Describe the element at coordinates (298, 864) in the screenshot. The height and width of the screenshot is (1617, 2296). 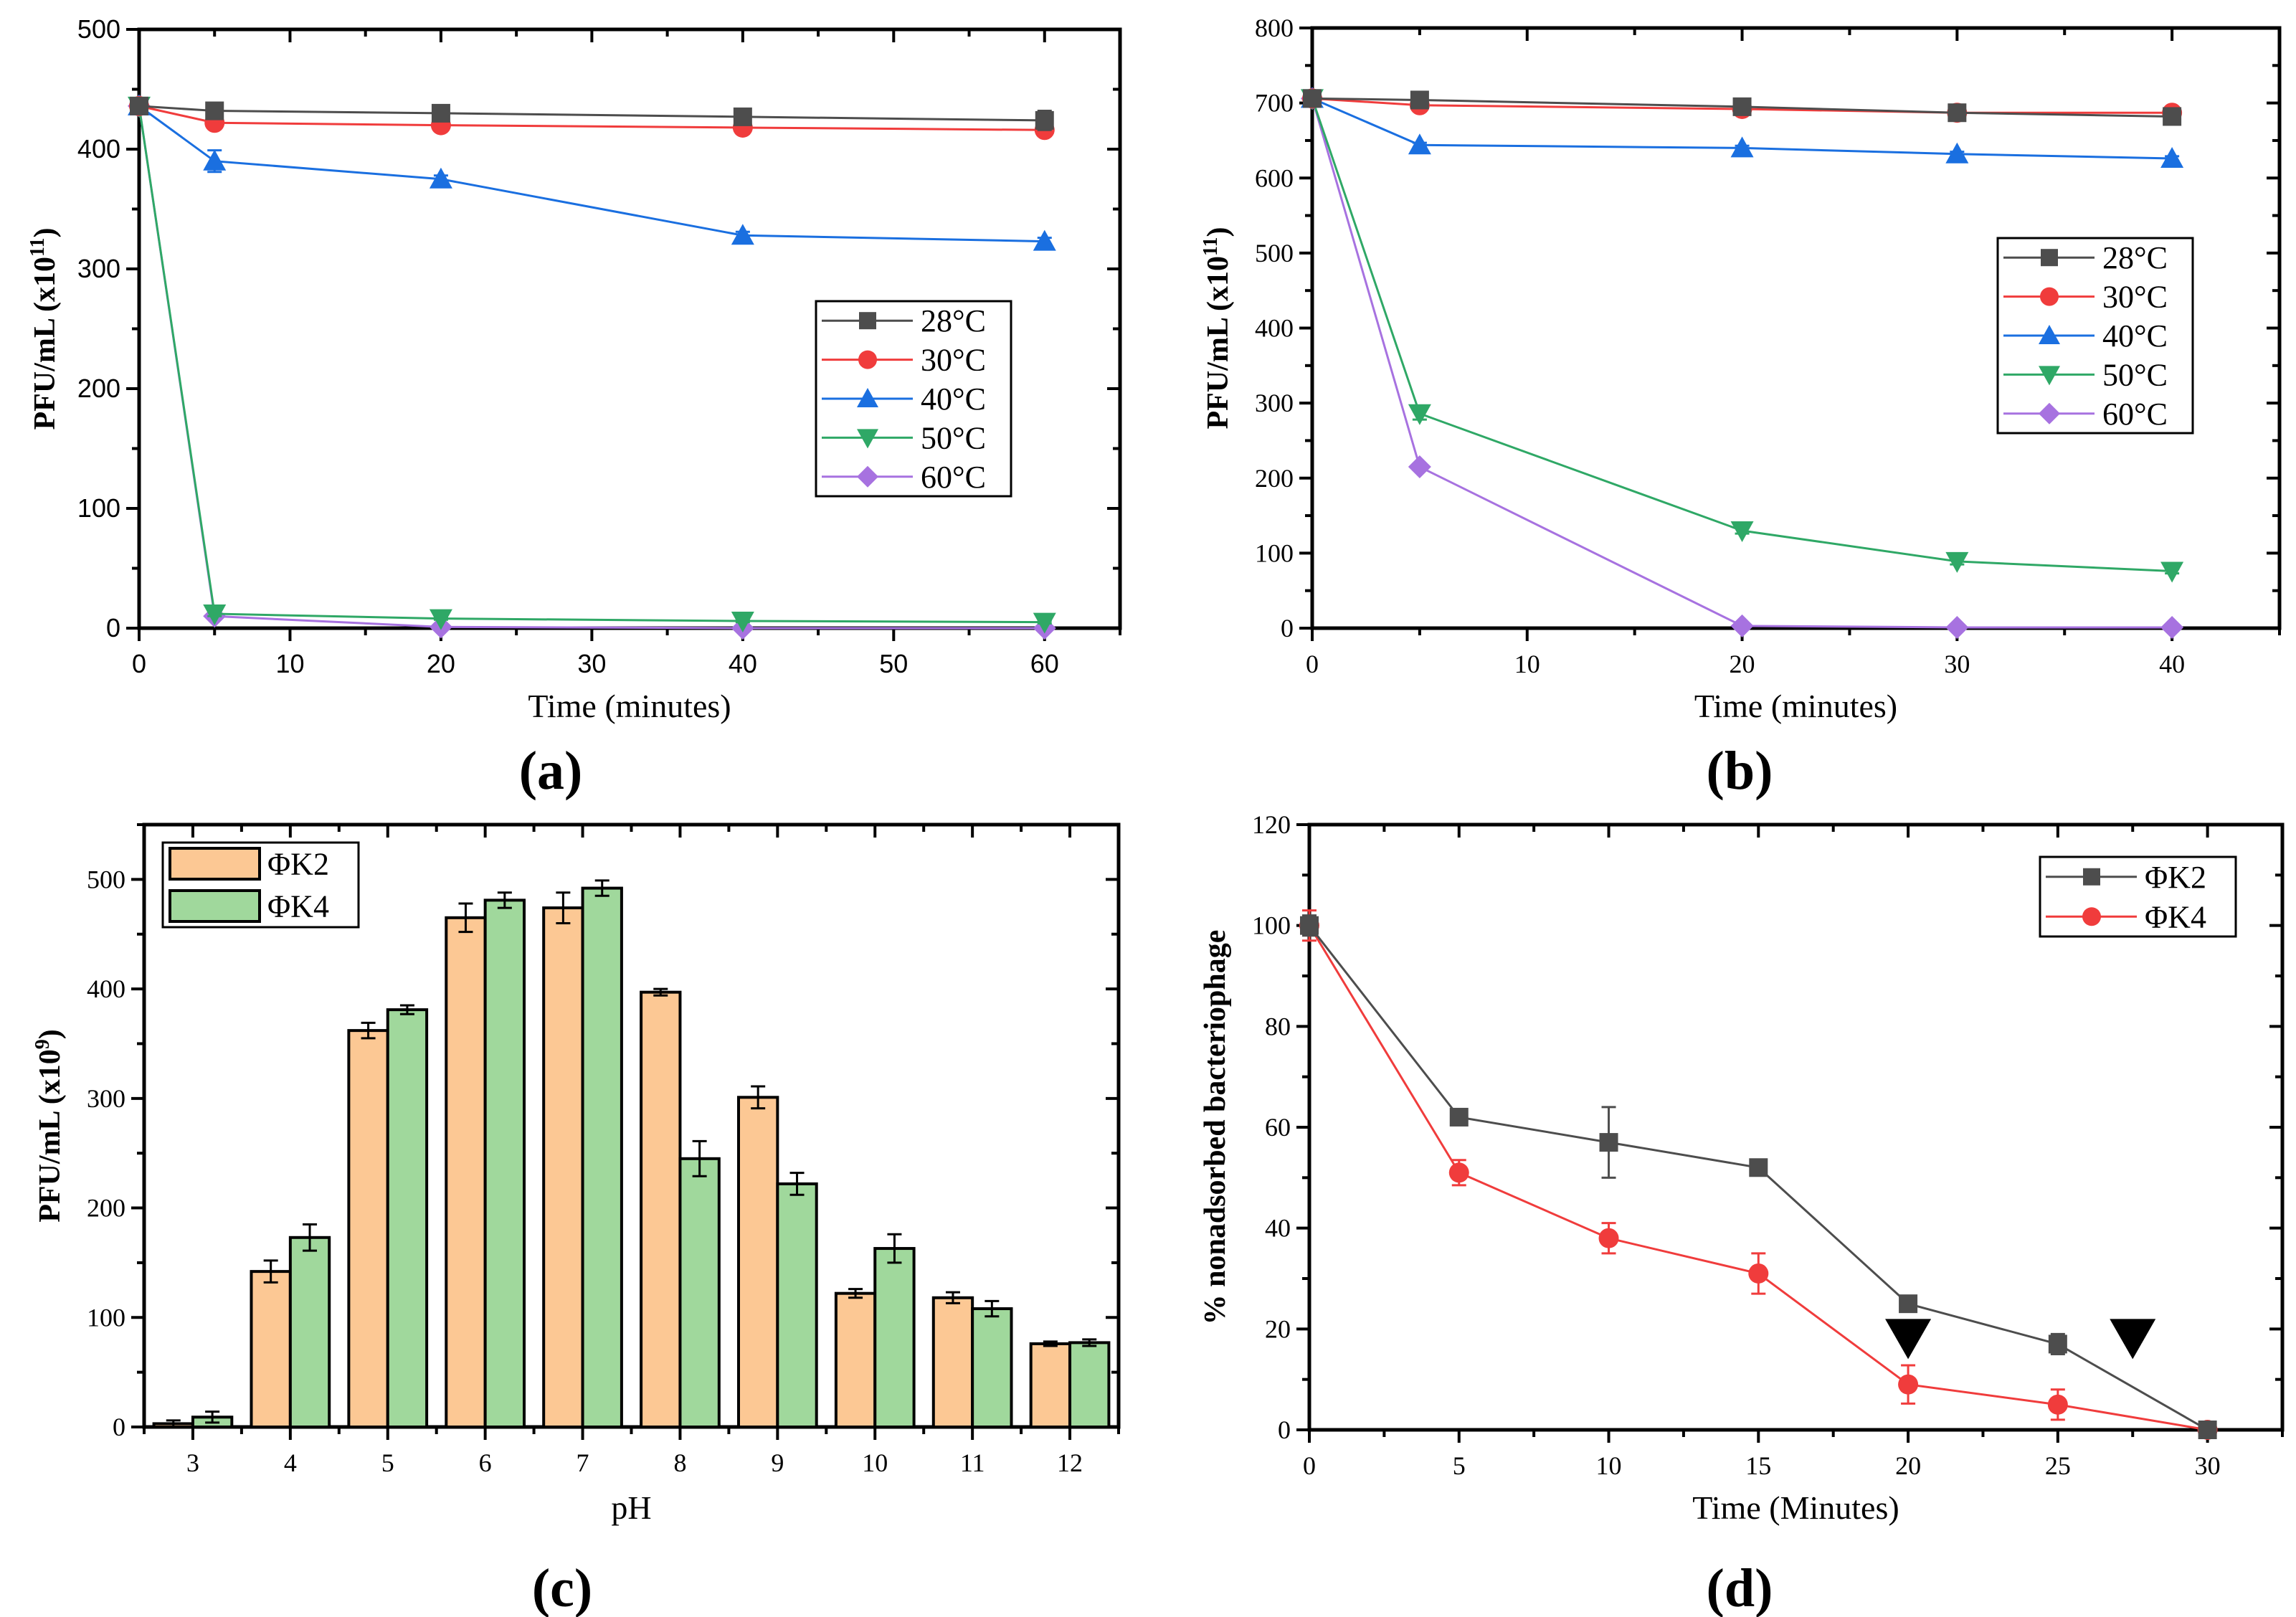
I see `legend-label: ΦK2` at that location.